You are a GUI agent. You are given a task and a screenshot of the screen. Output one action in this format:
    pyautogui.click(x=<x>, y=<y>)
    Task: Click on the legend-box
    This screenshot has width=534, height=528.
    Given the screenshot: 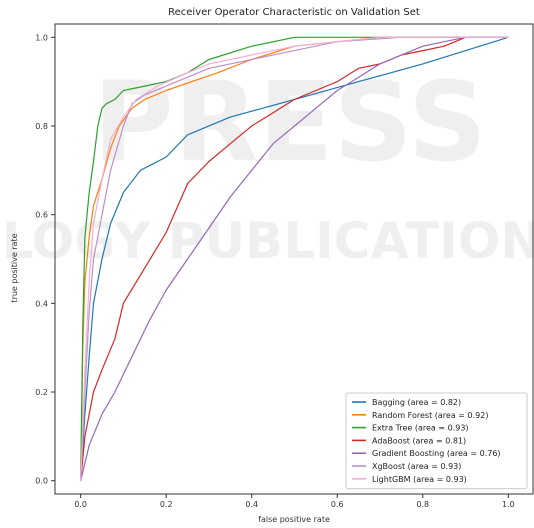 What is the action you would take?
    pyautogui.click(x=436, y=441)
    